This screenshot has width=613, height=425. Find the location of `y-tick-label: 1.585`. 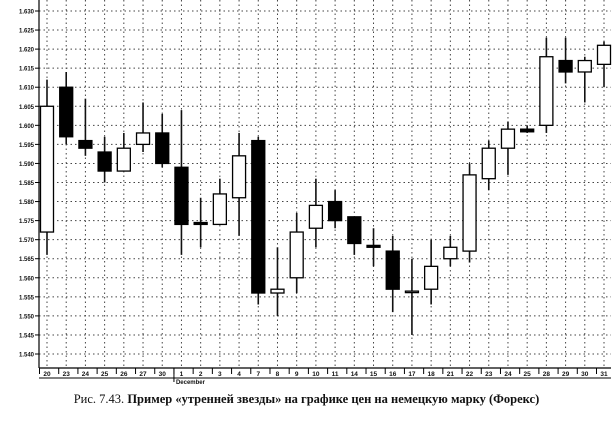

y-tick-label: 1.585 is located at coordinates (27, 184).